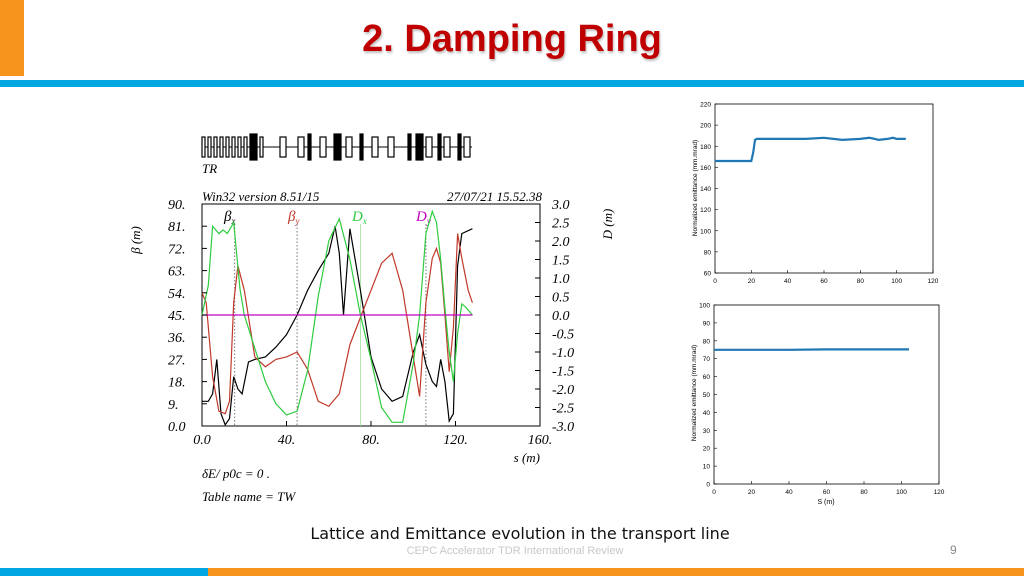 The width and height of the screenshot is (1024, 576). What do you see at coordinates (563, 390) in the screenshot?
I see `y-right-tick-label: -2.0` at bounding box center [563, 390].